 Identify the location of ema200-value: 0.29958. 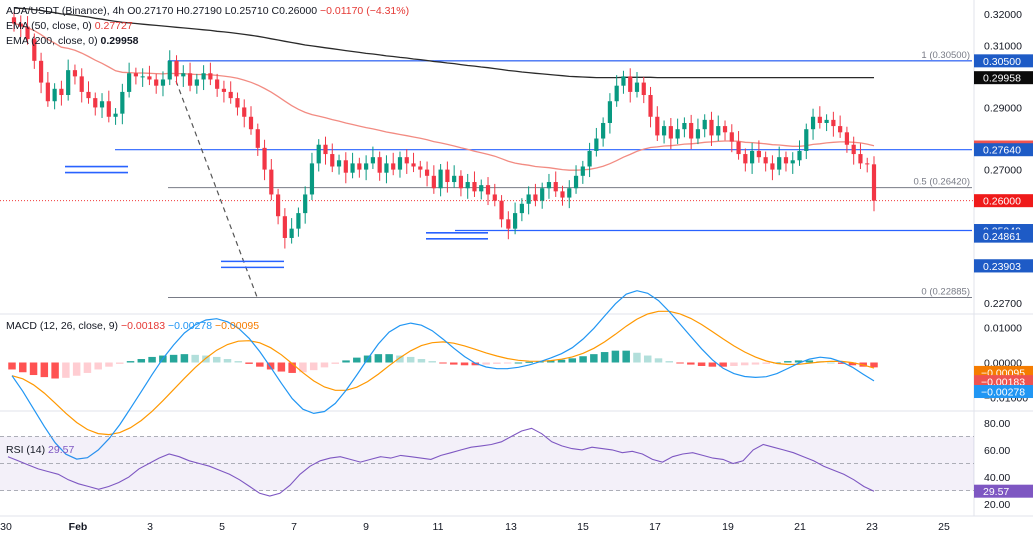
(119, 41).